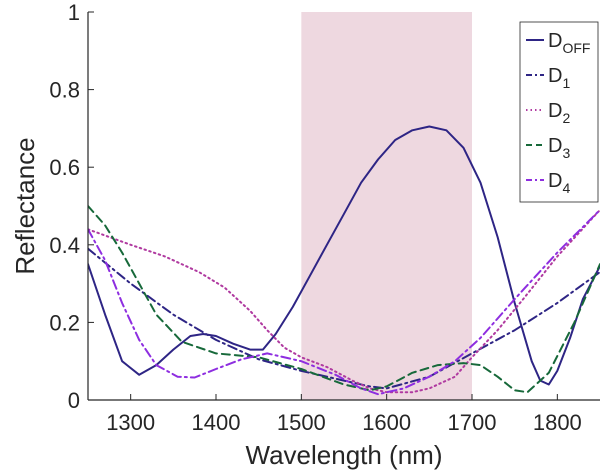 The height and width of the screenshot is (472, 600). What do you see at coordinates (557, 422) in the screenshot?
I see `x-tick-label: 1800` at bounding box center [557, 422].